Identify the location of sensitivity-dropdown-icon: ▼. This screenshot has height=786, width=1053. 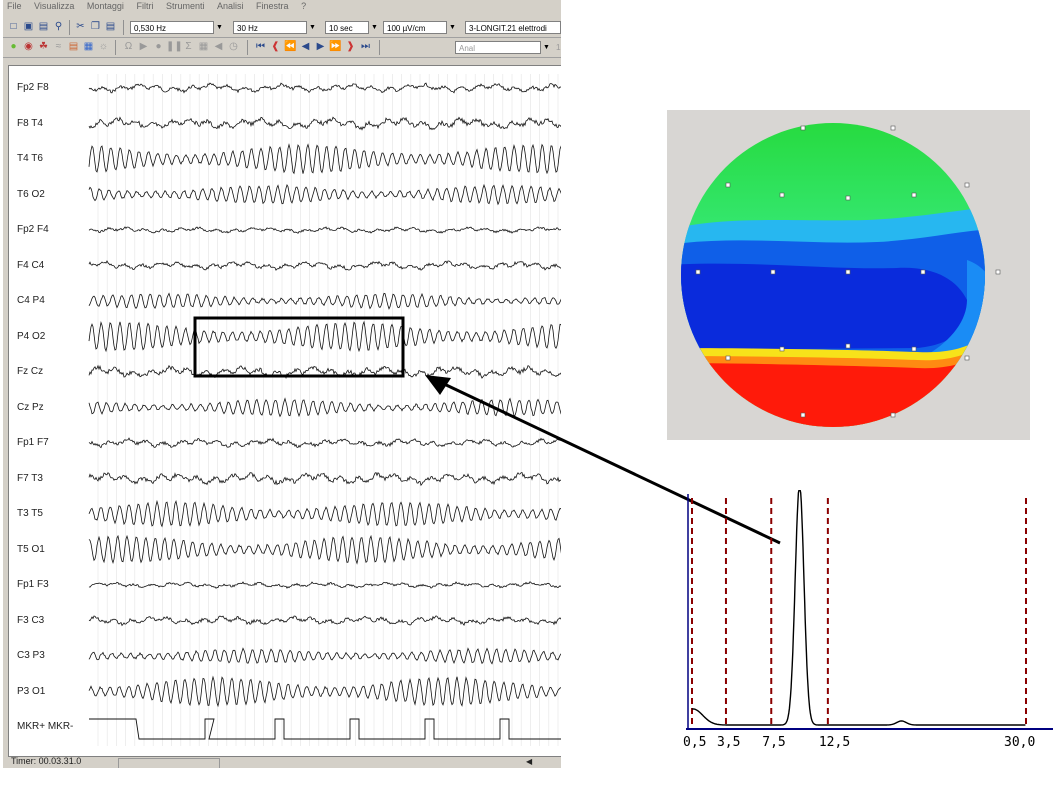
(452, 27).